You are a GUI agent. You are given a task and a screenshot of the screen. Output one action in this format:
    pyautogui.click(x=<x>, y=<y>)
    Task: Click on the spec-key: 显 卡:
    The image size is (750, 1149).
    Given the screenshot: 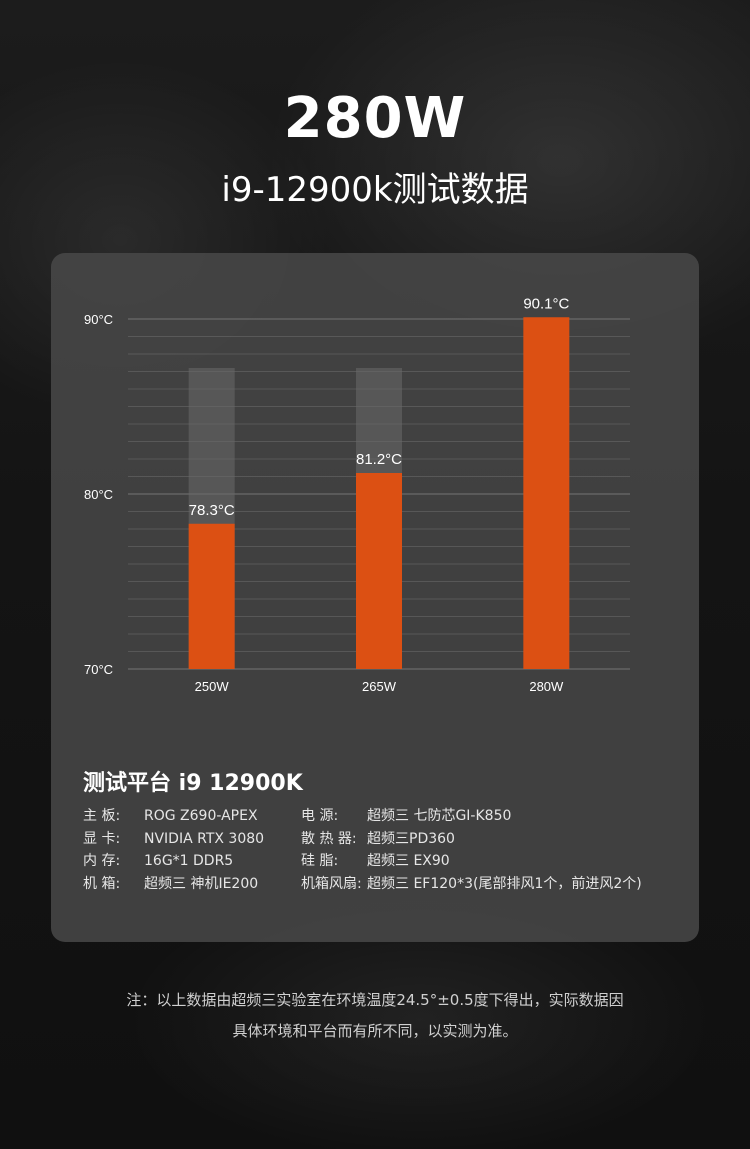 What is the action you would take?
    pyautogui.click(x=102, y=838)
    